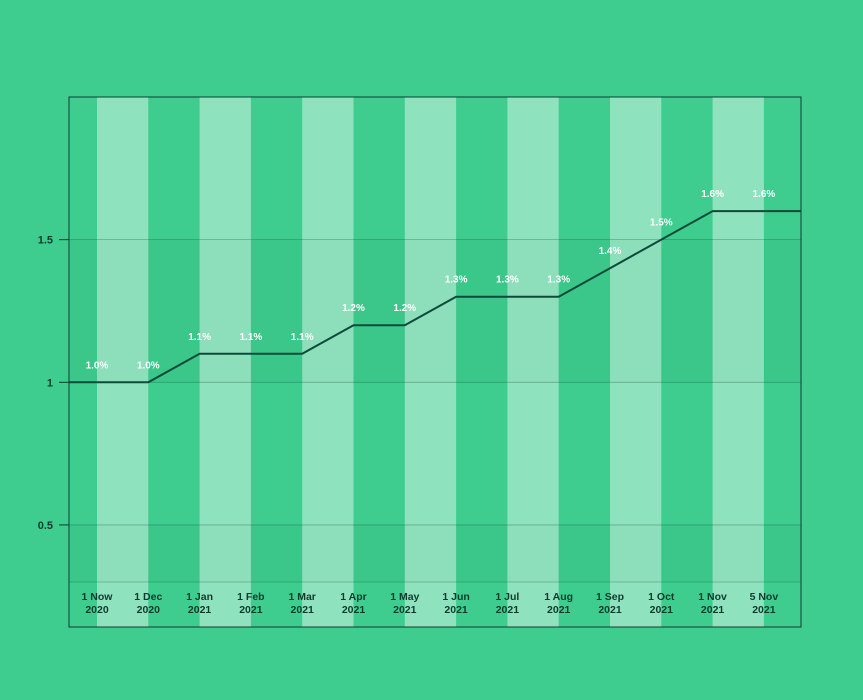 This screenshot has height=700, width=863. Describe the element at coordinates (50, 383) in the screenshot. I see `y-tick-label: 1` at that location.